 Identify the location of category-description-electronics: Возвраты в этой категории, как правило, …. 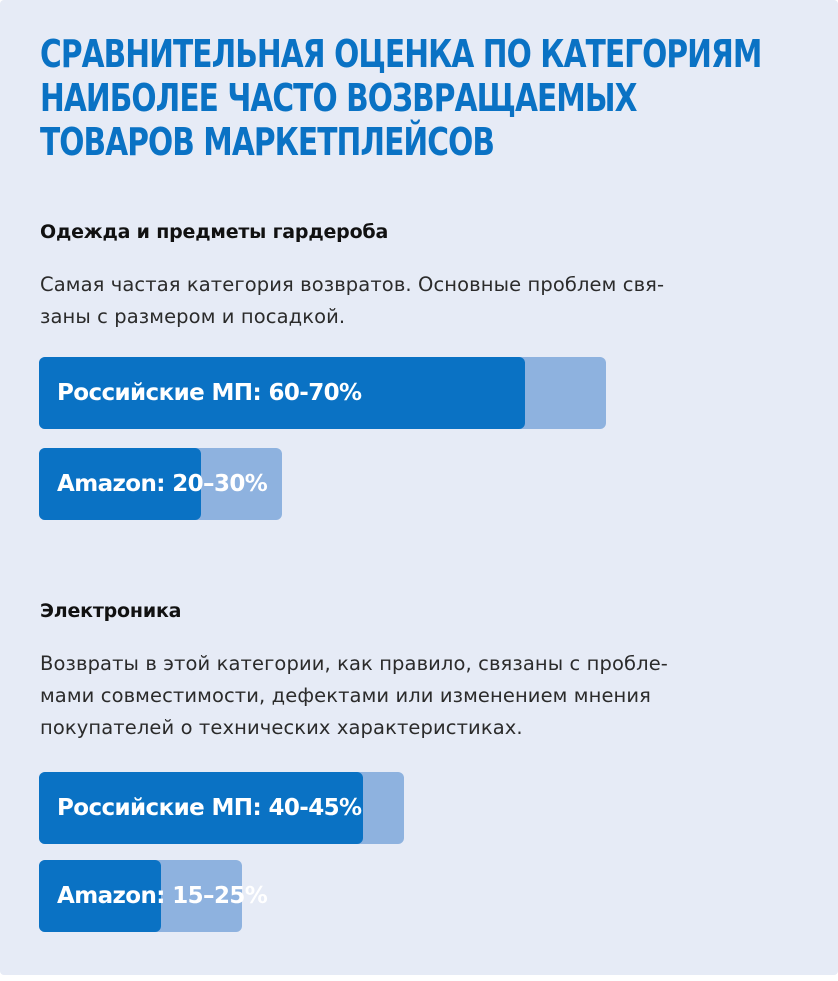
(420, 696).